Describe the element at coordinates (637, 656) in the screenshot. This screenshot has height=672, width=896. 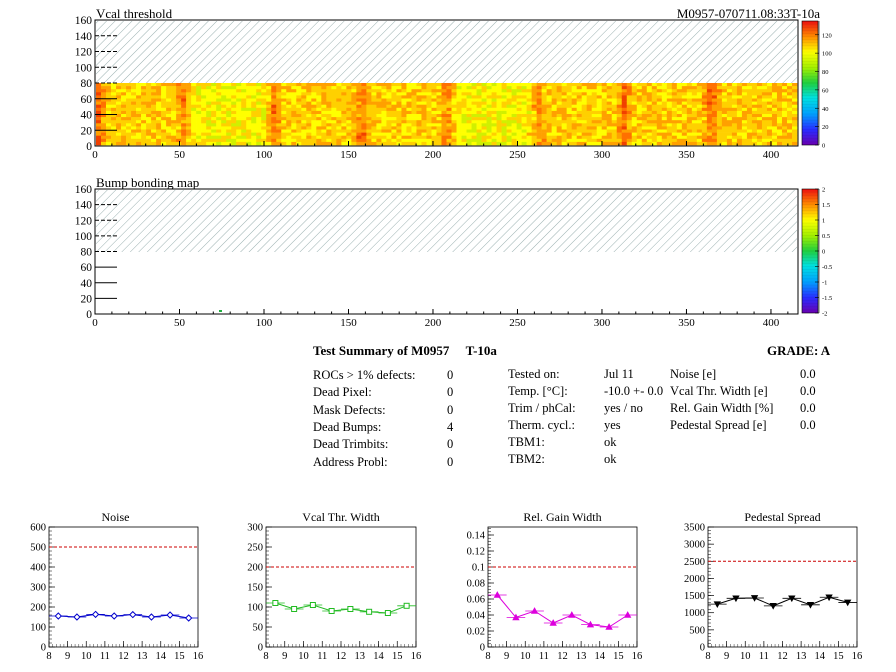
I see `x-tick-label: 16` at that location.